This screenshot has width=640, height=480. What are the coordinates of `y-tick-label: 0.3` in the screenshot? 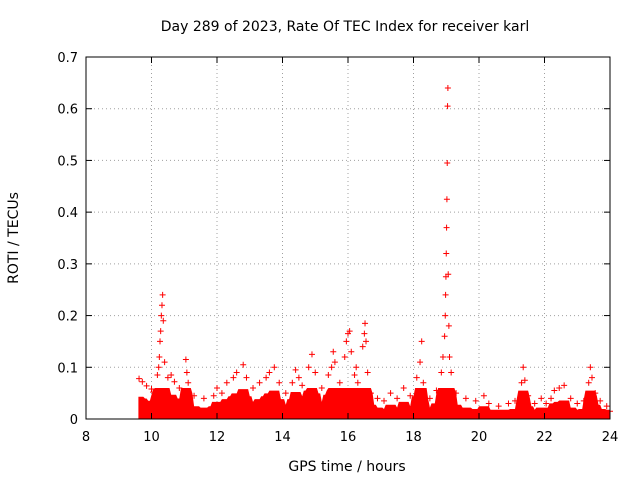 It's located at (67, 265).